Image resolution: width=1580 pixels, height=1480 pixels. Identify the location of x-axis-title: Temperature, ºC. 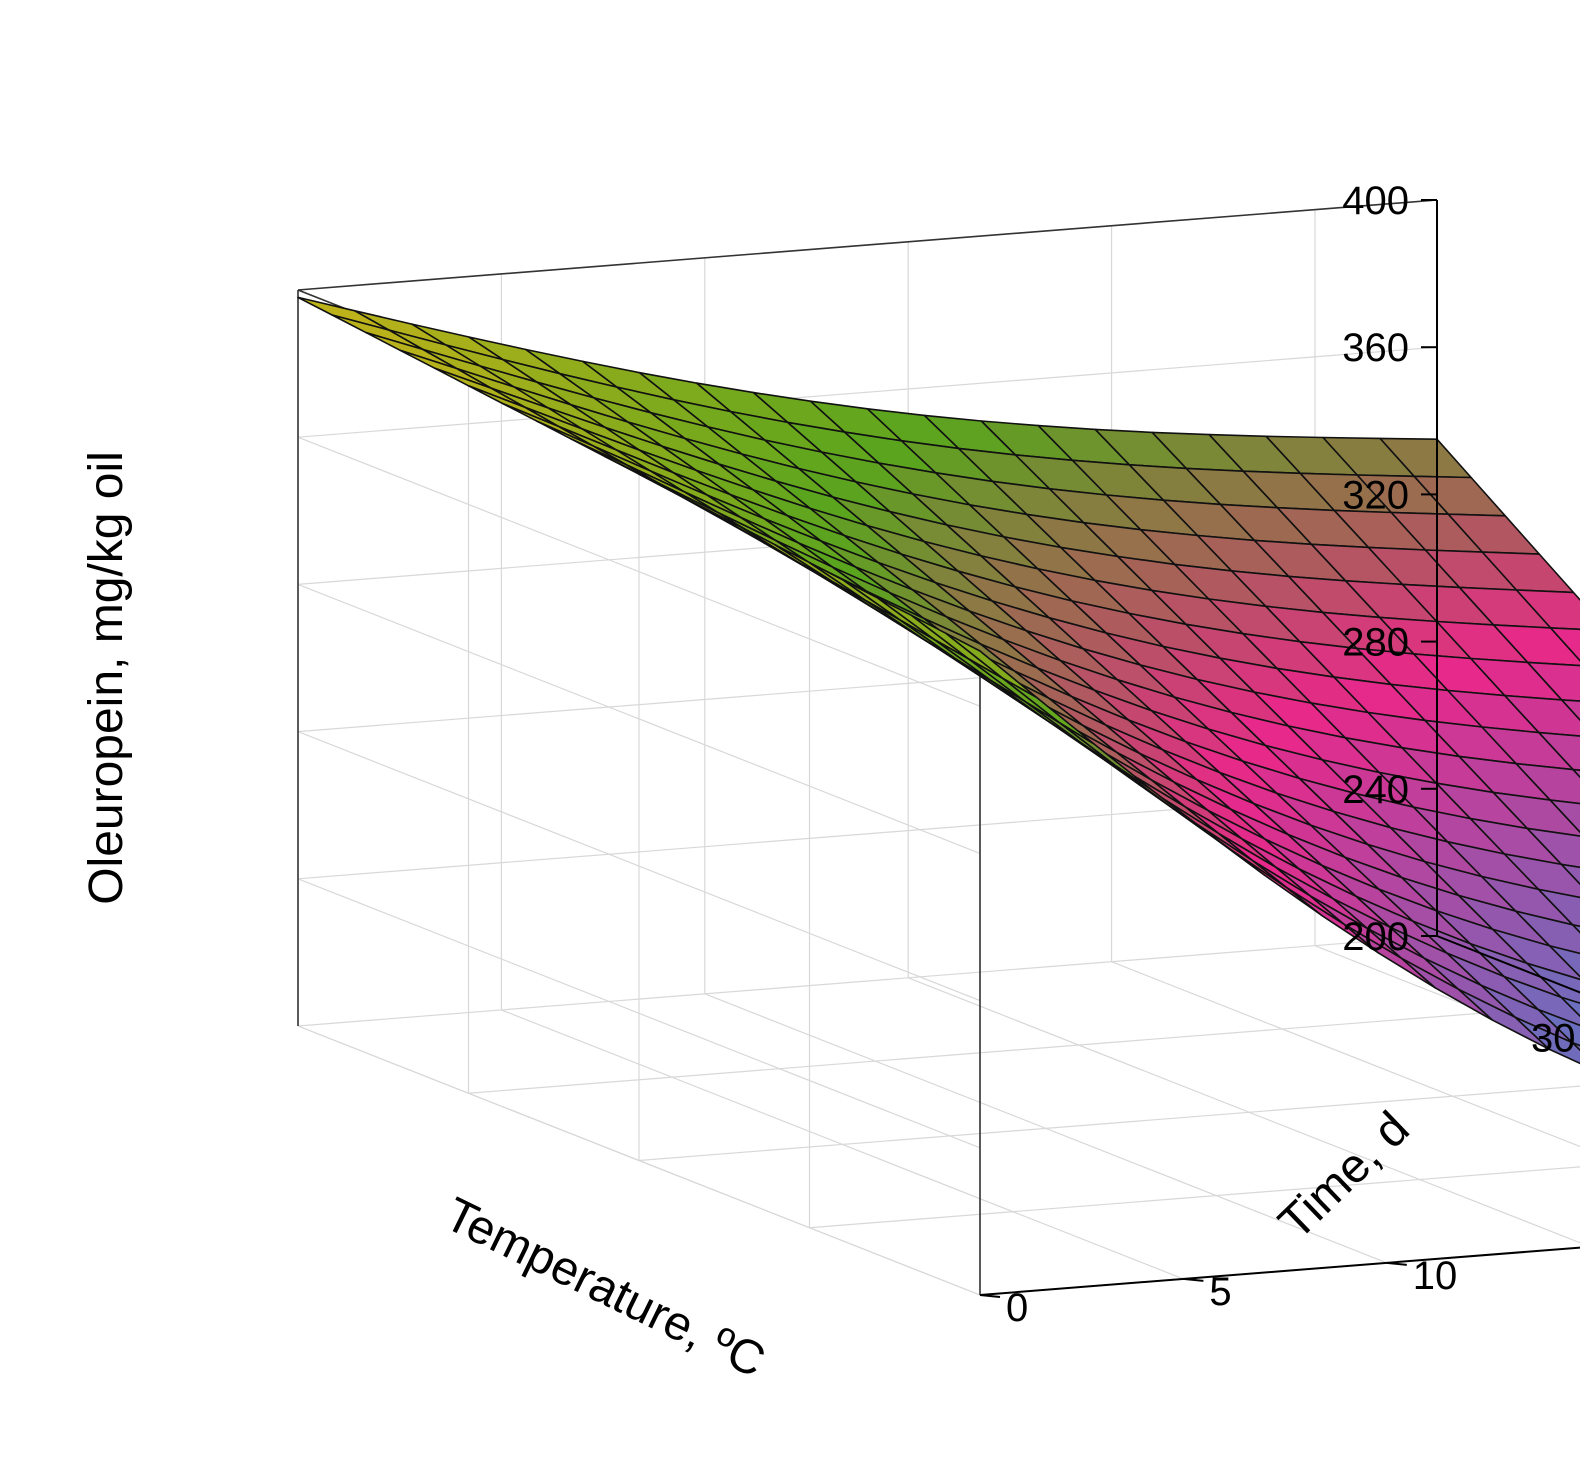
(605, 1288).